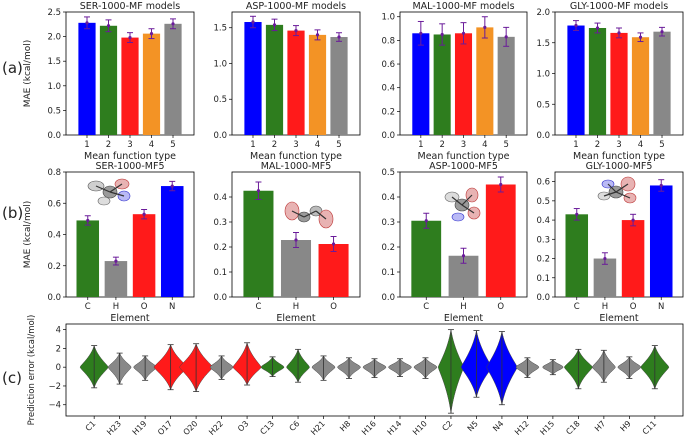  I want to click on chart-title: MAL-1000-MF5, so click(296, 166).